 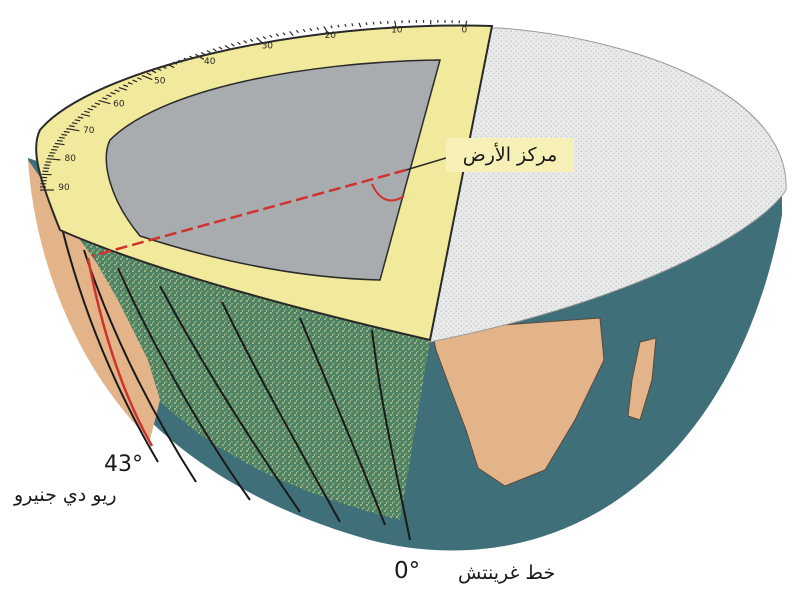 What do you see at coordinates (119, 105) in the screenshot?
I see `protractor-tick-label: 60` at bounding box center [119, 105].